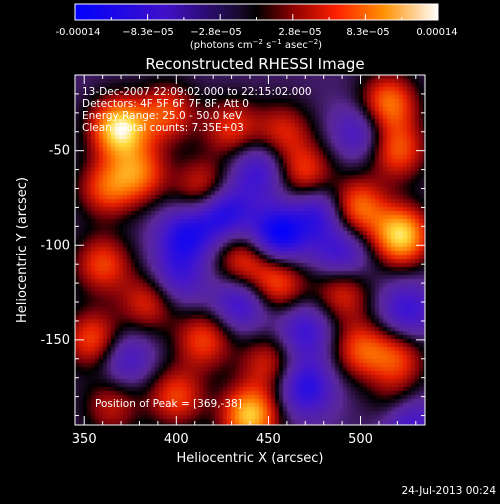  Describe the element at coordinates (299, 32) in the screenshot. I see `colorbar-tick-4: 2.8e−05` at that location.